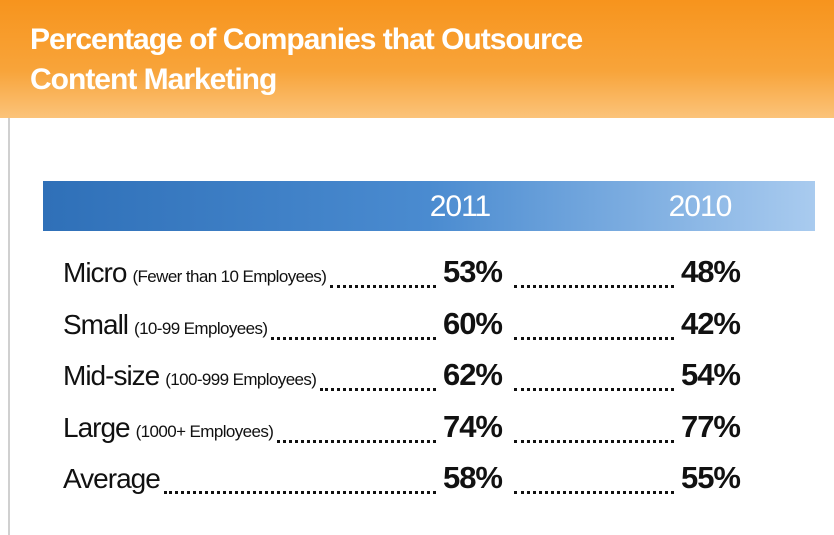  I want to click on table-row: Mid-size (100-999 Employees) 62% 54%, so click(402, 380).